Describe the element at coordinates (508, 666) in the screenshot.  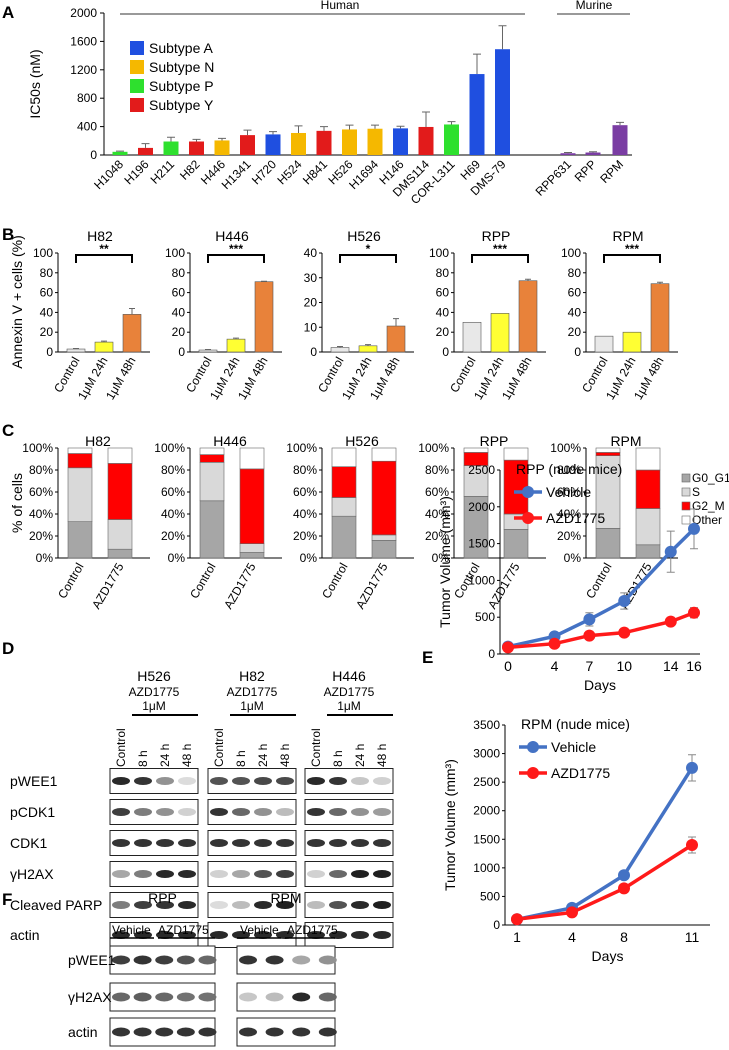
I see `e-xtick-label: 0` at that location.